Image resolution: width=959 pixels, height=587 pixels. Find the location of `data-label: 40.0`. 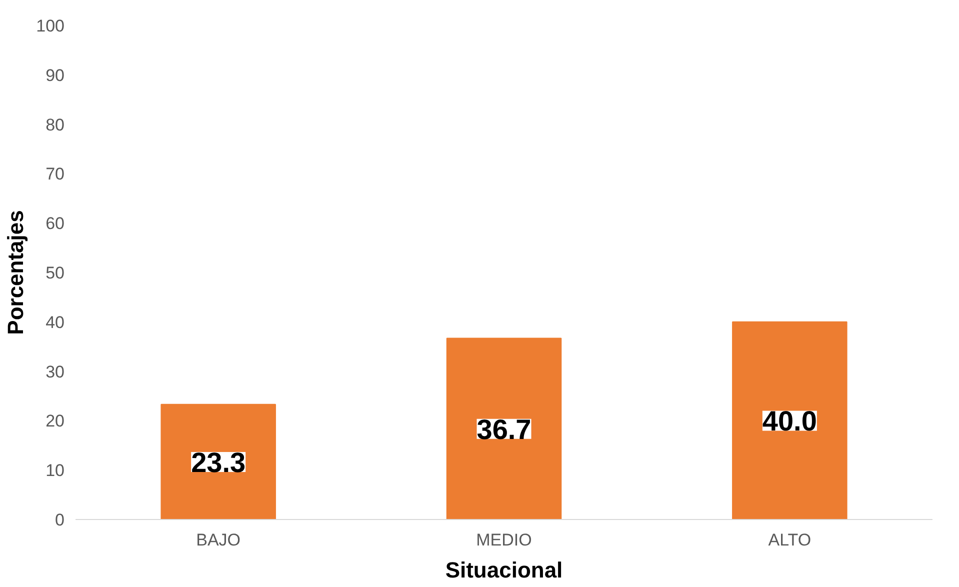

data-label: 40.0 is located at coordinates (789, 421).